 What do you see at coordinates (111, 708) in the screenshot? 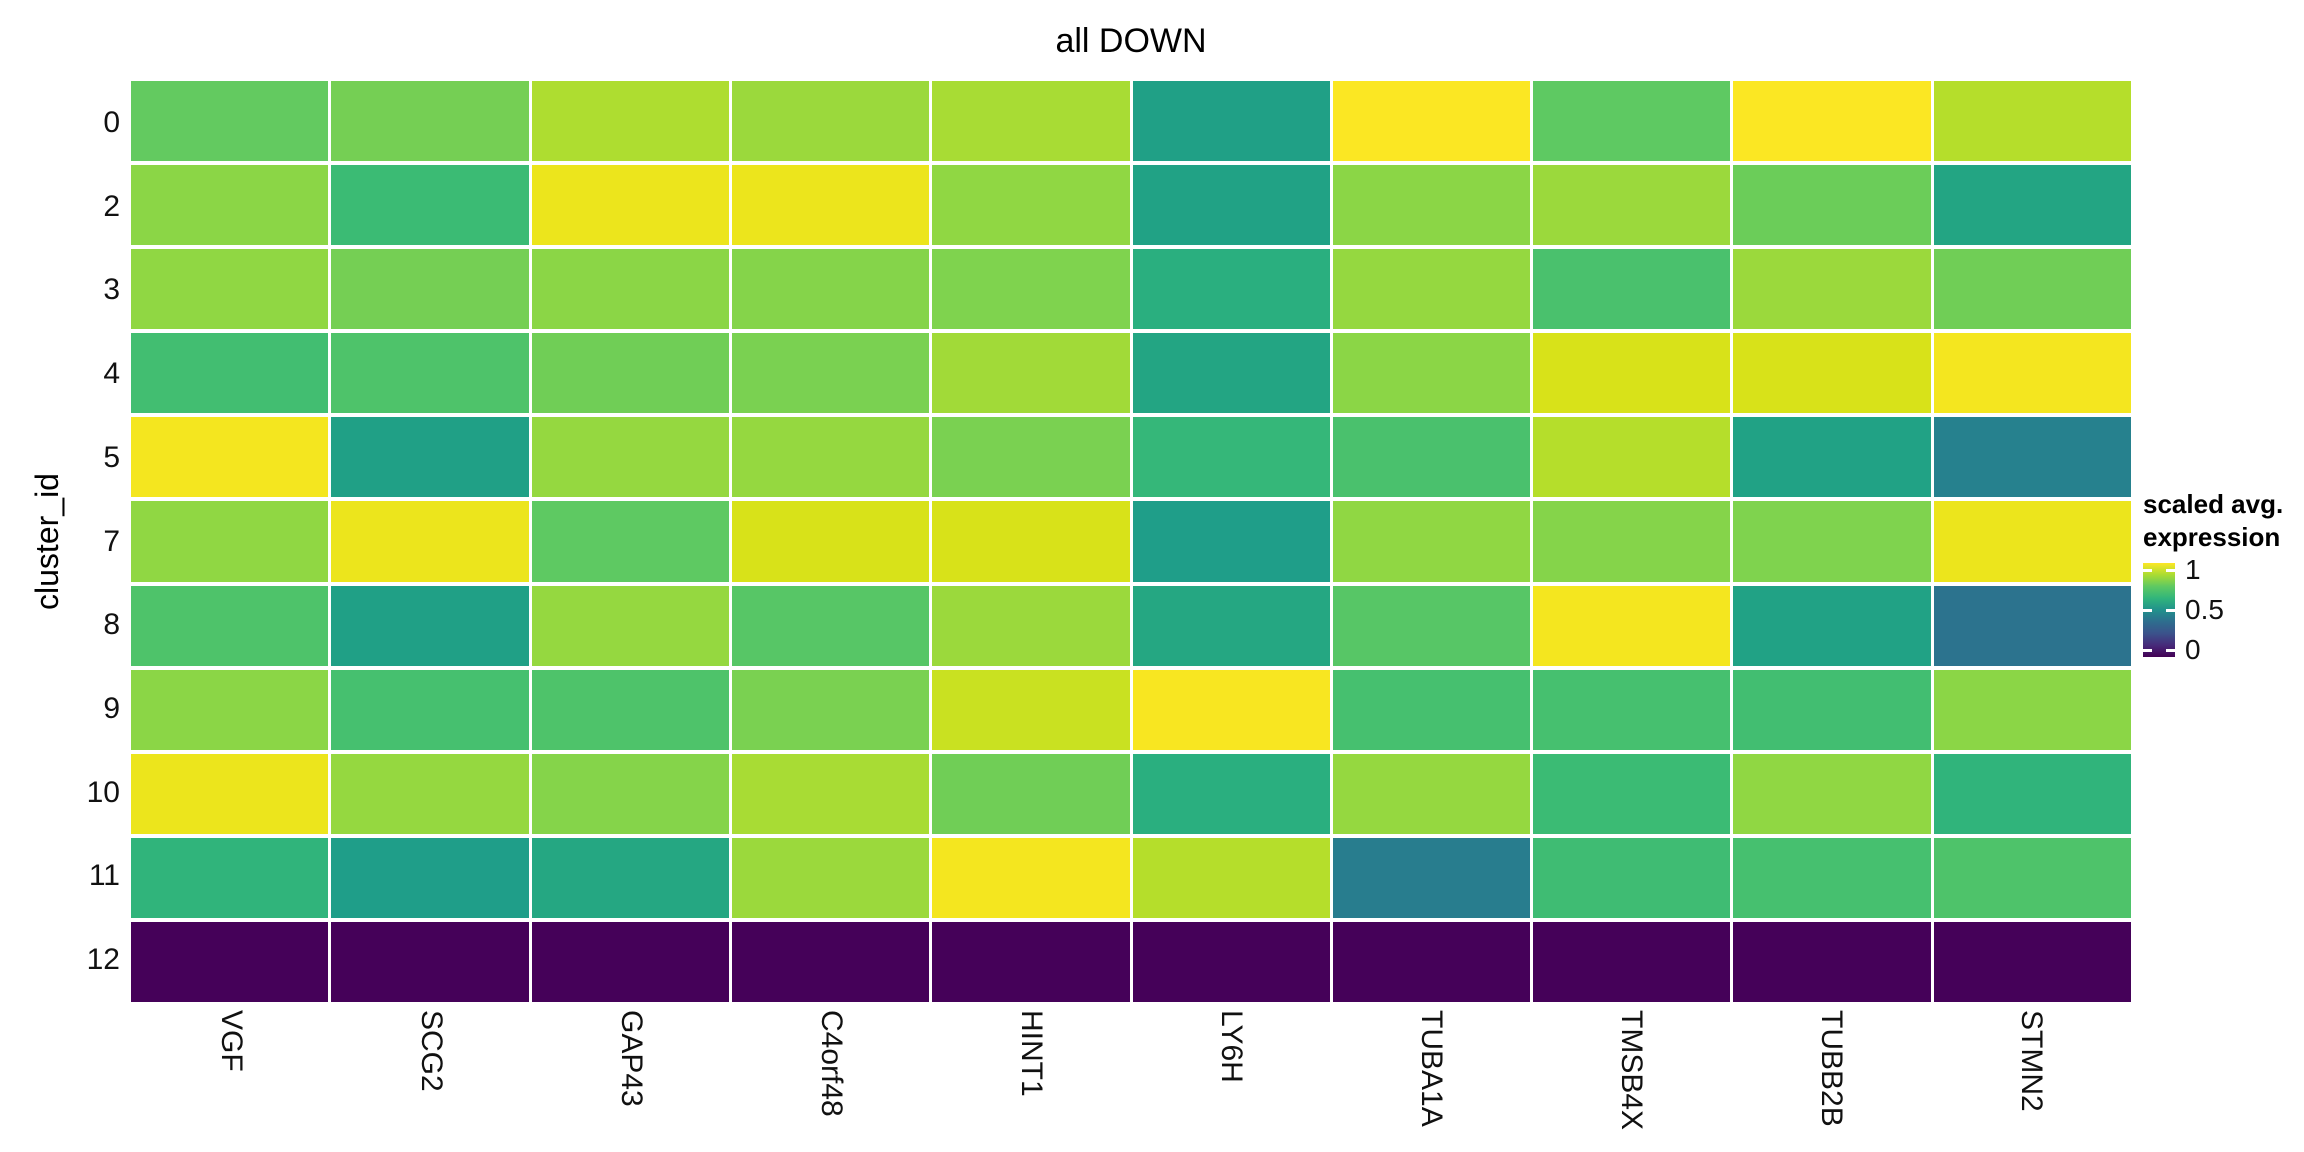
I see `y-tick-label: 9` at bounding box center [111, 708].